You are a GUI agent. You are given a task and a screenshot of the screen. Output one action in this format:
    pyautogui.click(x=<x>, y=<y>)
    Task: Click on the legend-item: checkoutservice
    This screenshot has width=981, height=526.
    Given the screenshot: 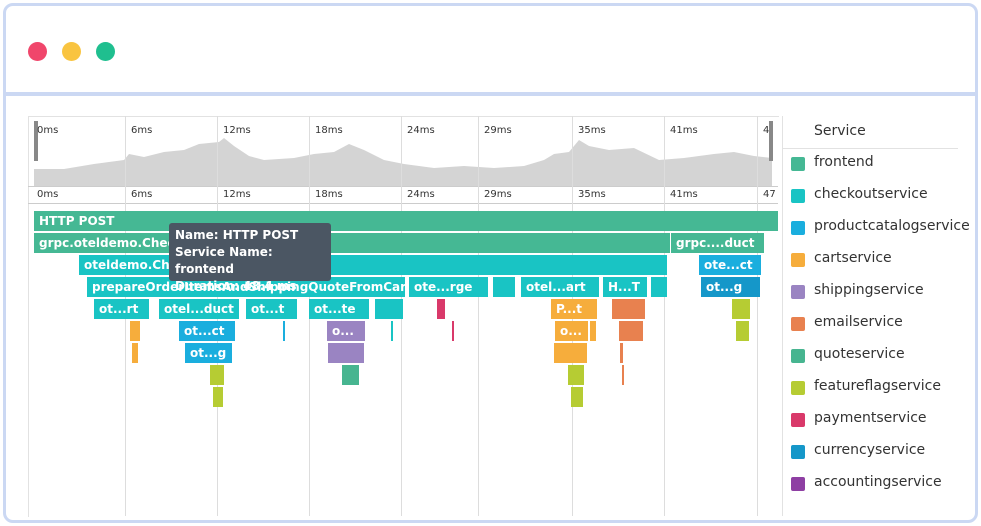 What is the action you would take?
    pyautogui.click(x=871, y=194)
    